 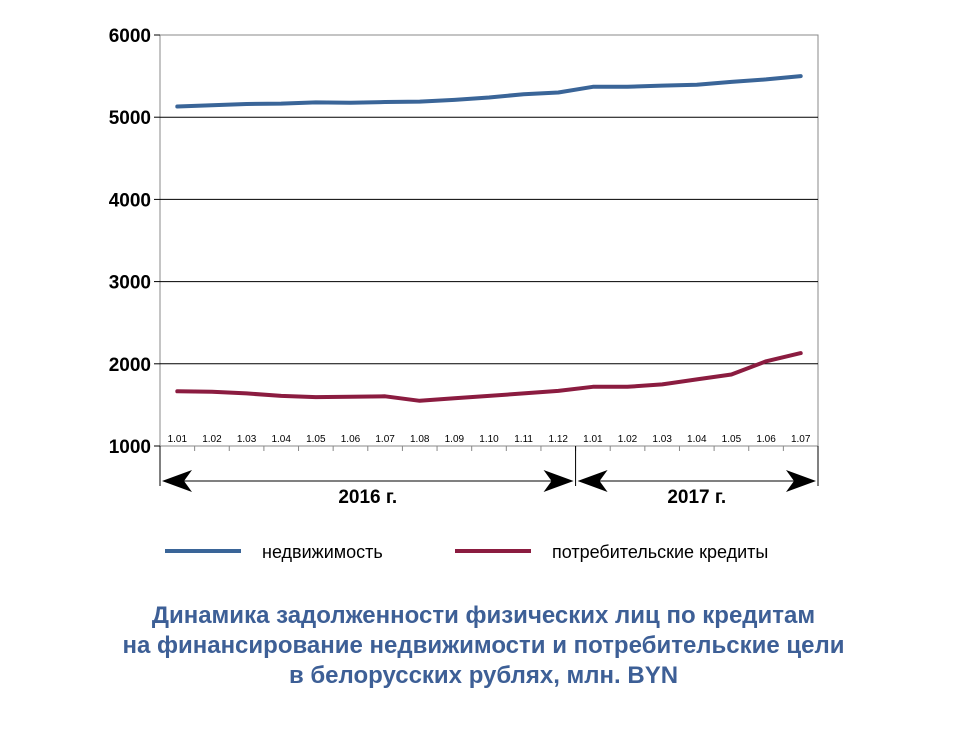 What do you see at coordinates (489, 477) in the screenshot?
I see `year-brackets: 2016 г. 2017 г.` at bounding box center [489, 477].